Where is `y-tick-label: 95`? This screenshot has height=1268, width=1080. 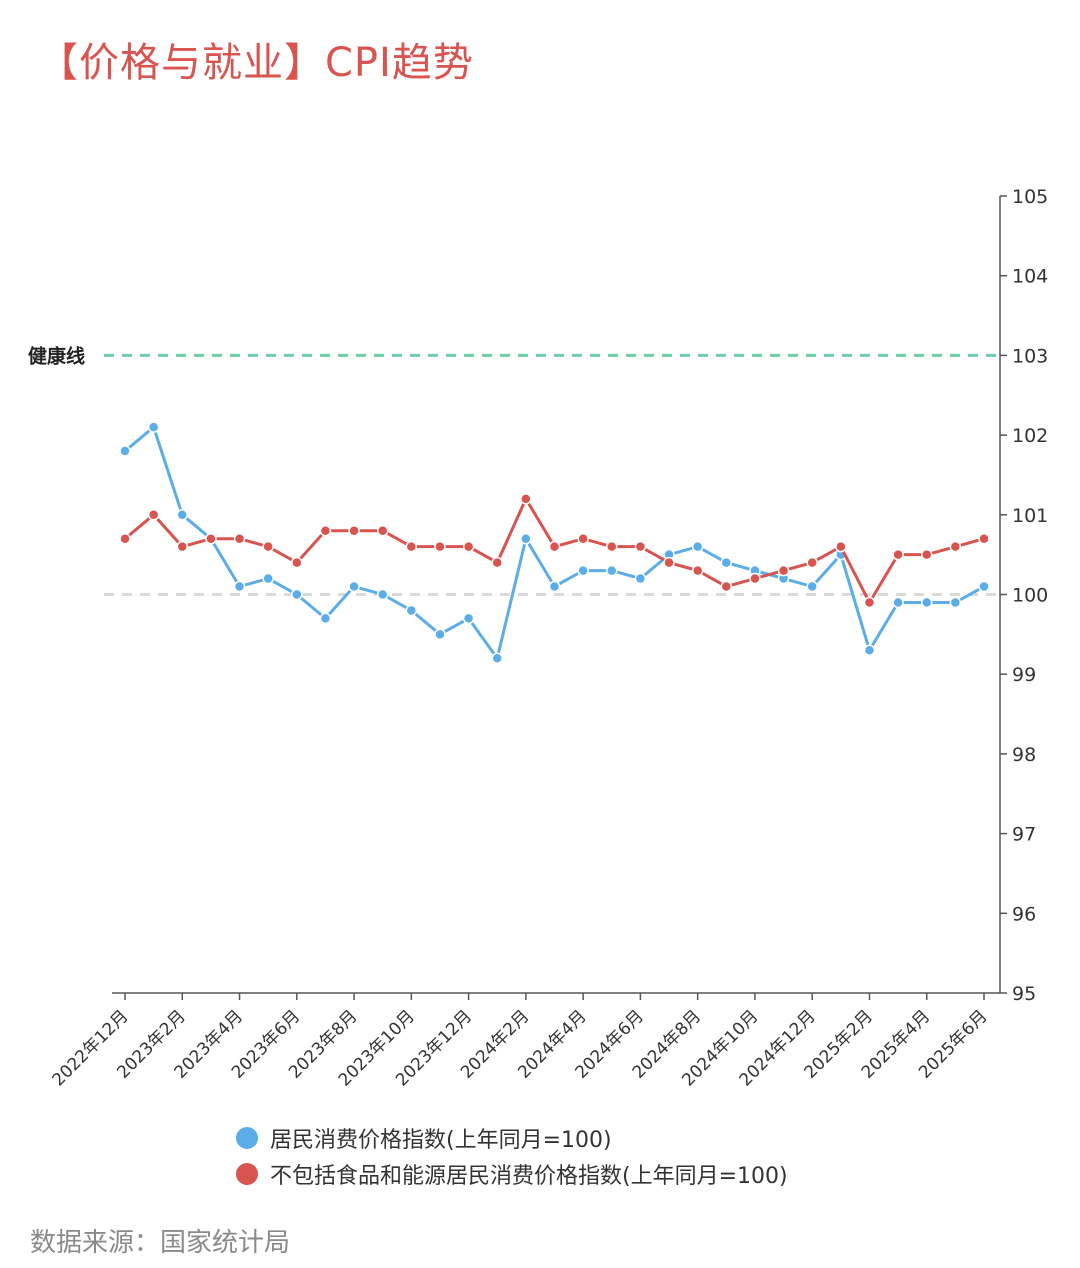
y-tick-label: 95 is located at coordinates (1024, 994).